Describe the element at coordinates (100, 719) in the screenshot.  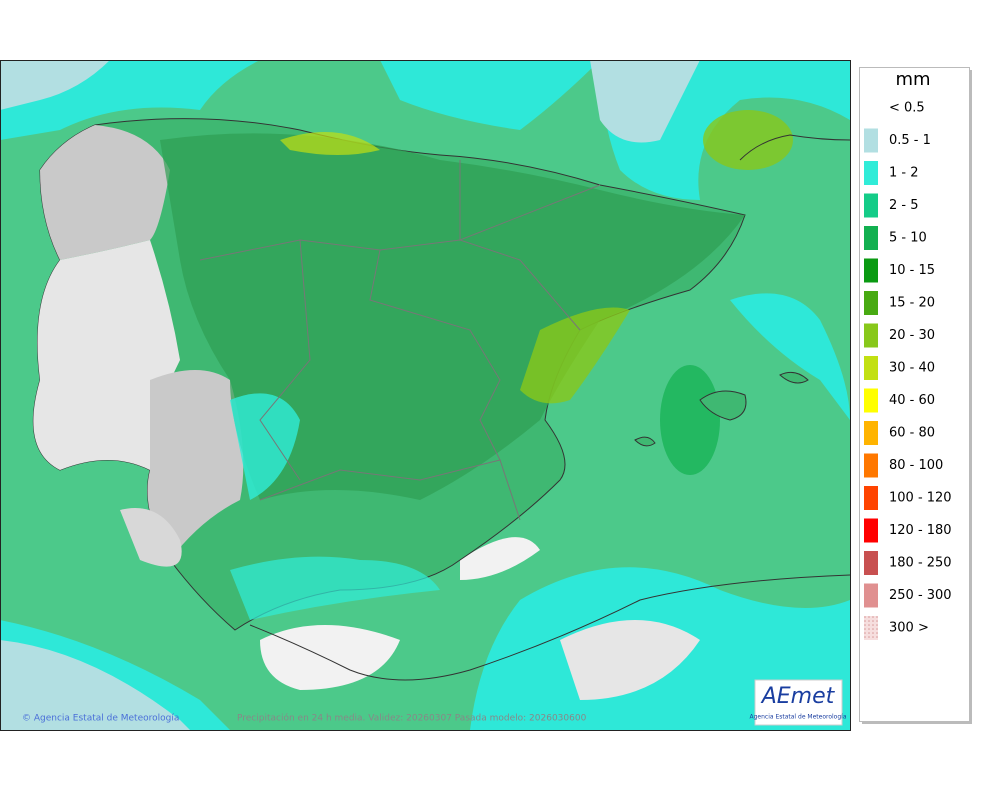
I see `credit: © Agencia Estatal de Meteorología` at that location.